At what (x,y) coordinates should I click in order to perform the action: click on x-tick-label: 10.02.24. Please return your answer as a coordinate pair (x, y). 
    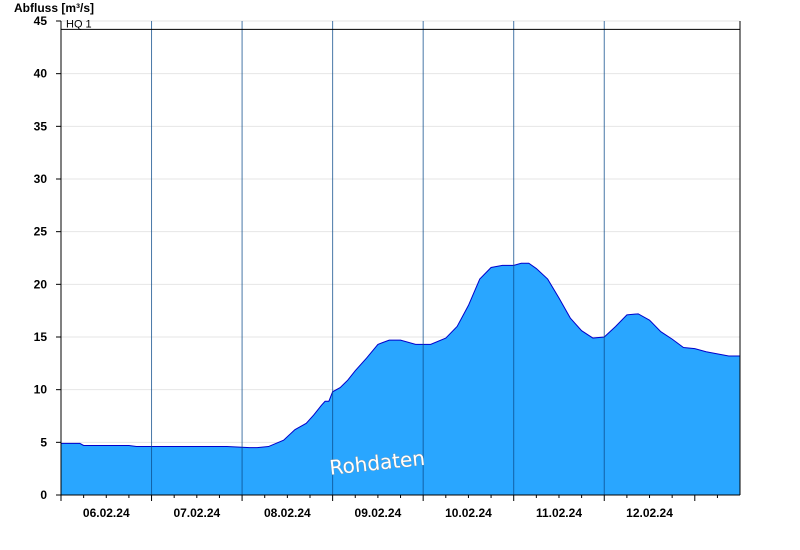
    Looking at the image, I should click on (468, 513).